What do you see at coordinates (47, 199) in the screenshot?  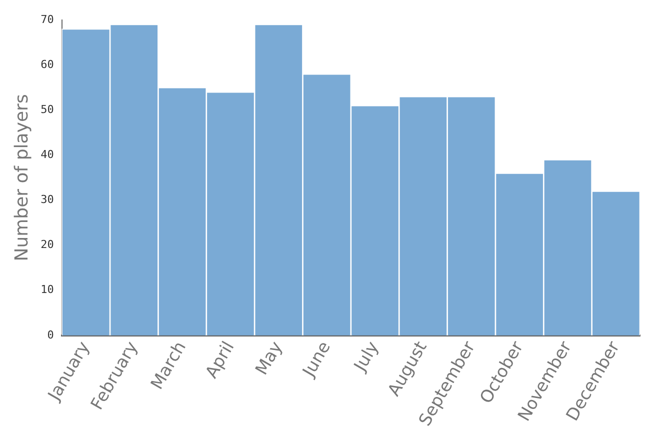 I see `y-tick-label: 30` at bounding box center [47, 199].